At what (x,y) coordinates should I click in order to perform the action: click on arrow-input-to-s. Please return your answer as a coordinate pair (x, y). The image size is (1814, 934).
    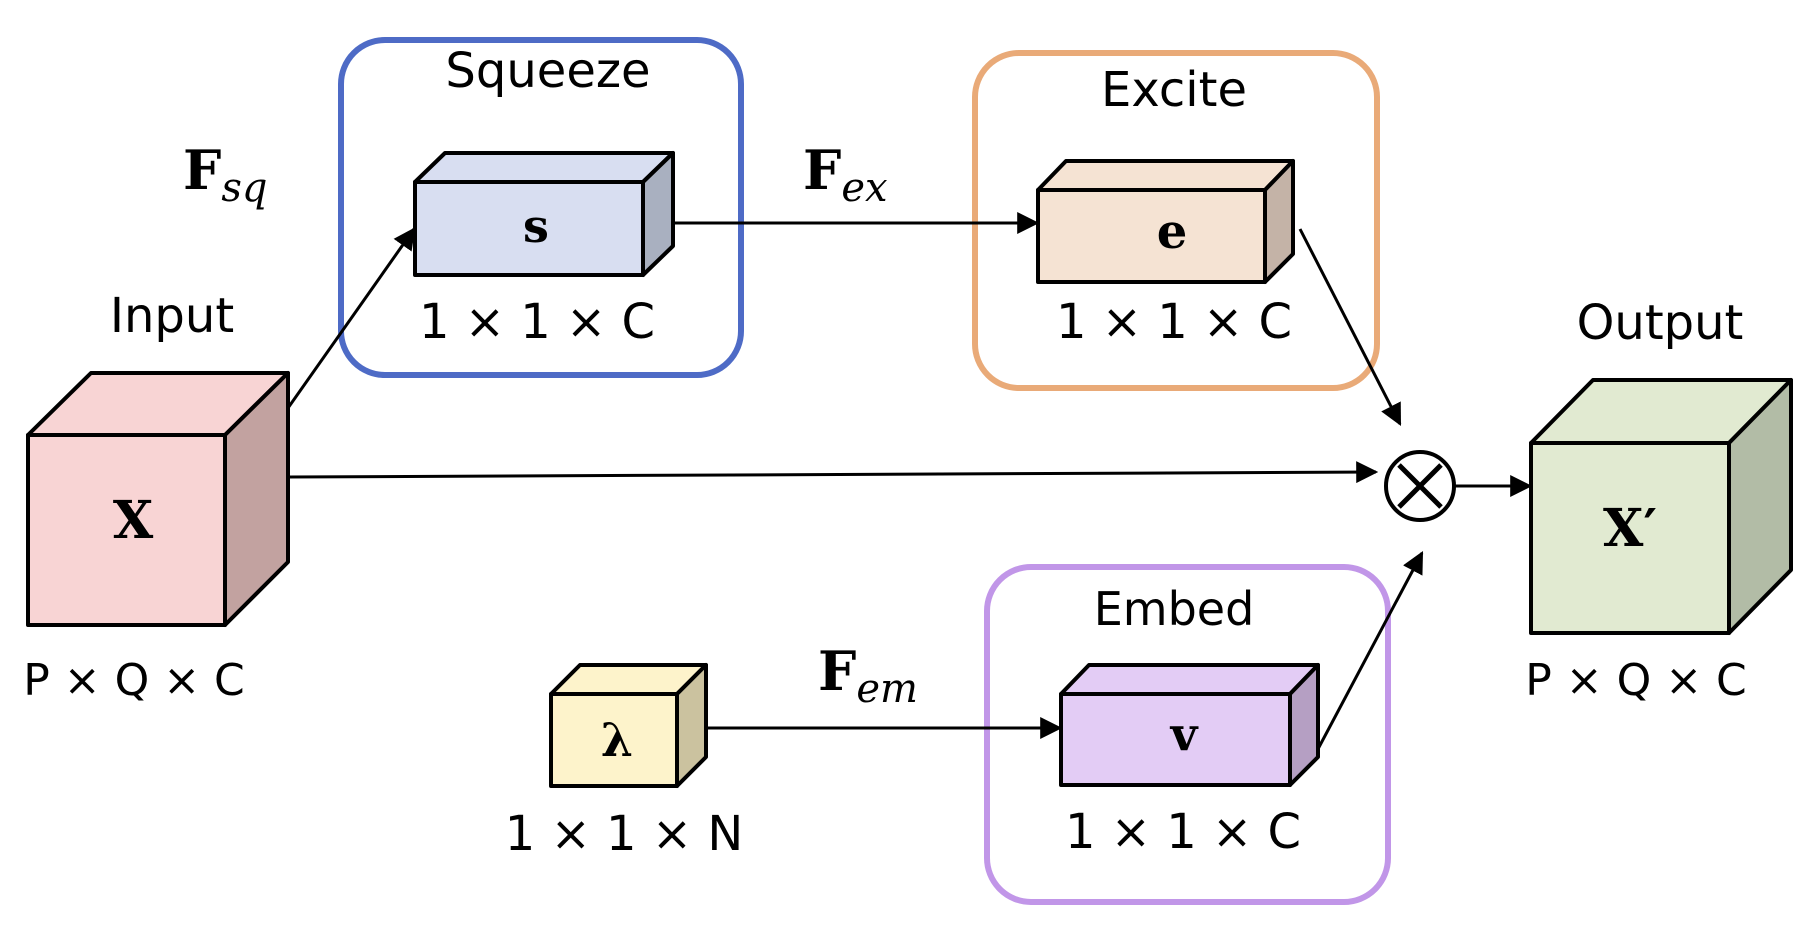
    Looking at the image, I should click on (351, 318).